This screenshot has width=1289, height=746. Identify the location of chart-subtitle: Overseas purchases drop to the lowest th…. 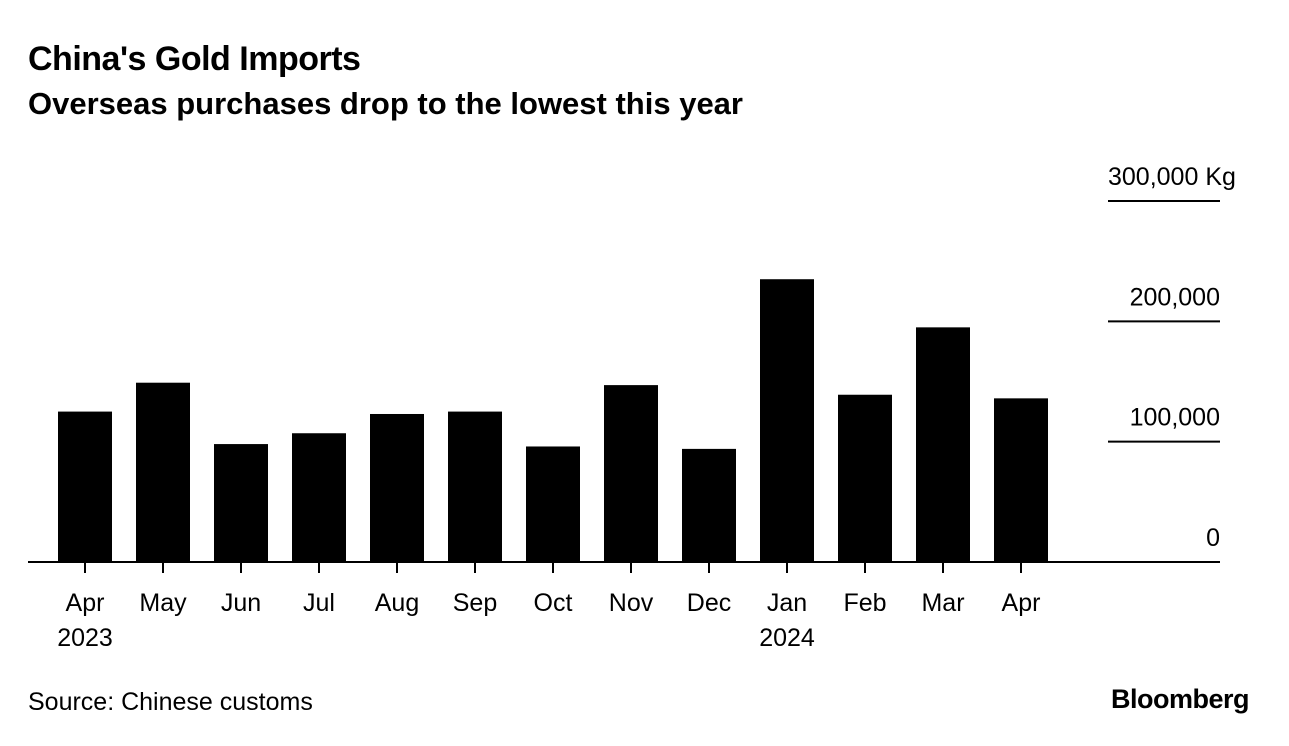
(385, 103).